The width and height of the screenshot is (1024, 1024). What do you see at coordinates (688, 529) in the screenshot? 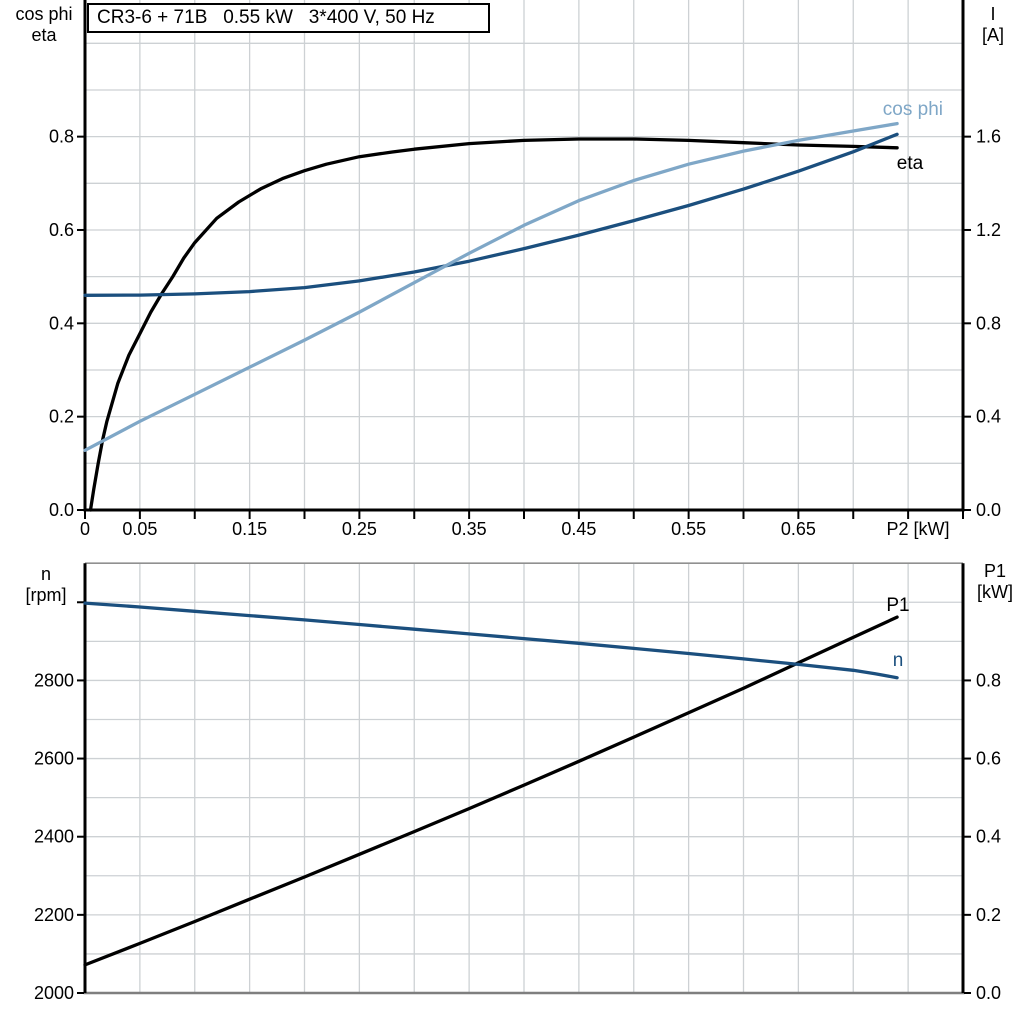
I see `tick-label: 0.55` at bounding box center [688, 529].